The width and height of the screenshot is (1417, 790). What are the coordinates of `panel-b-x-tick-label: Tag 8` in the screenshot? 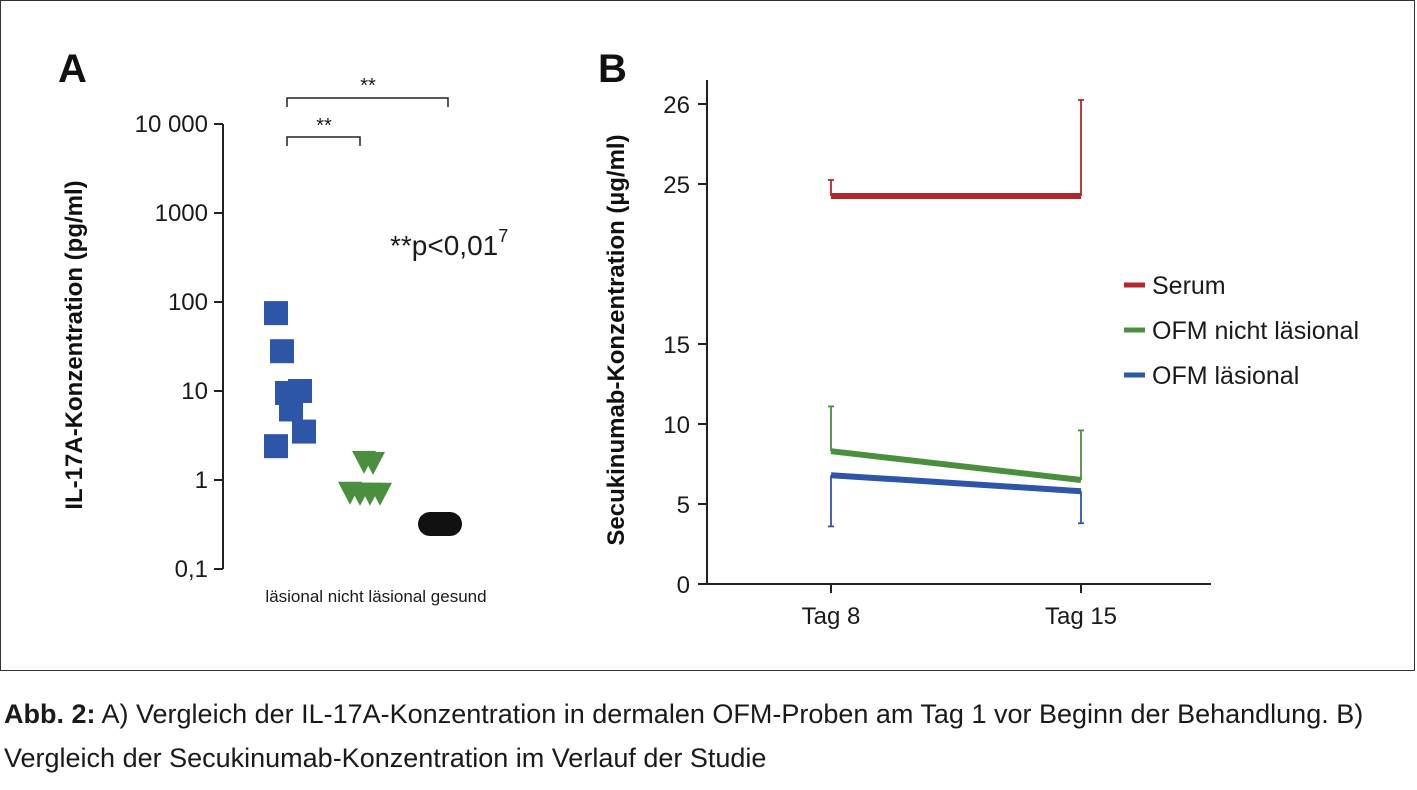 It's located at (831, 616).